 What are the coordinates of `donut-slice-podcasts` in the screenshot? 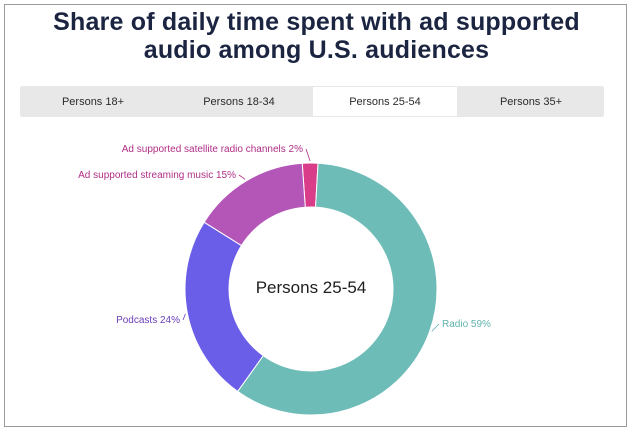 It's located at (224, 307).